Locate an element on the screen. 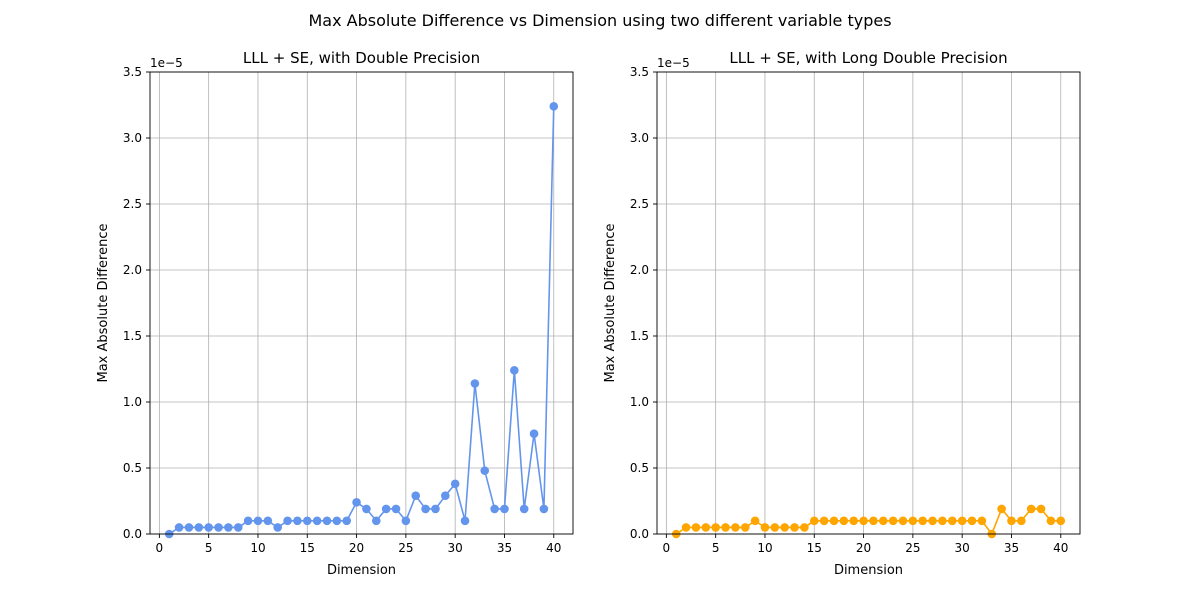 The width and height of the screenshot is (1200, 604). y-tick-label: 0.5 is located at coordinates (132, 468).